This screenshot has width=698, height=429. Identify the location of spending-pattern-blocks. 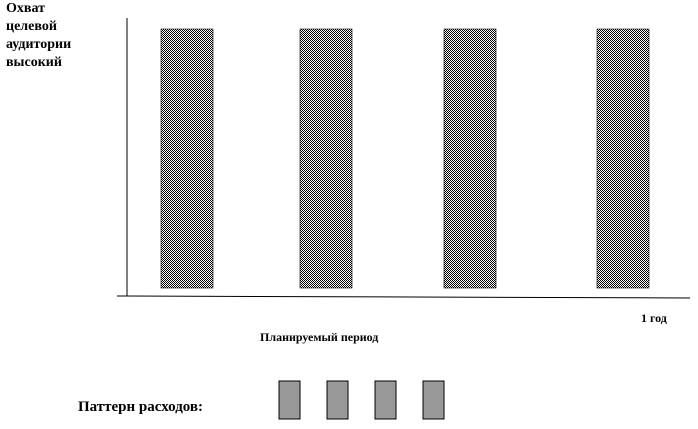
(361, 400).